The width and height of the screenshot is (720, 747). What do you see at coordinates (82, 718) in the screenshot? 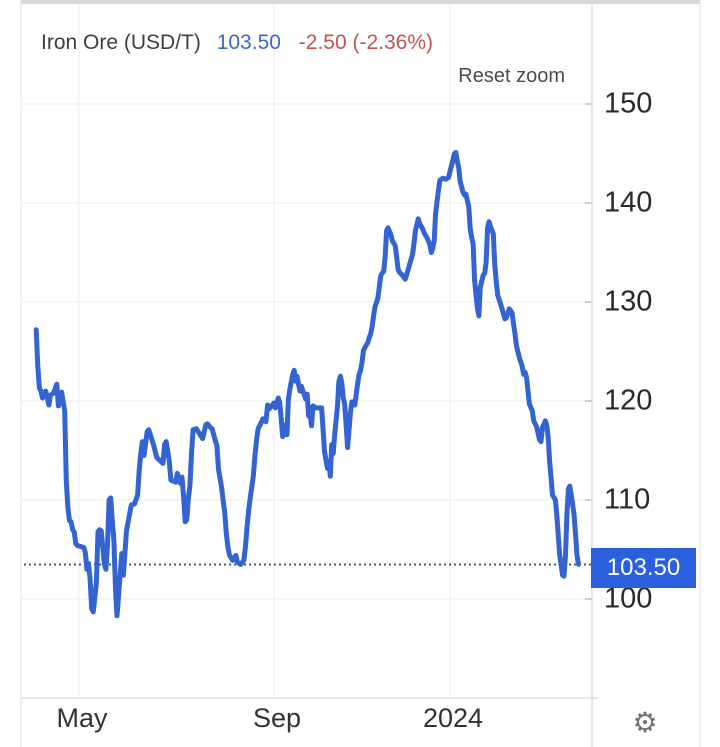
I see `x-axis-label: May` at bounding box center [82, 718].